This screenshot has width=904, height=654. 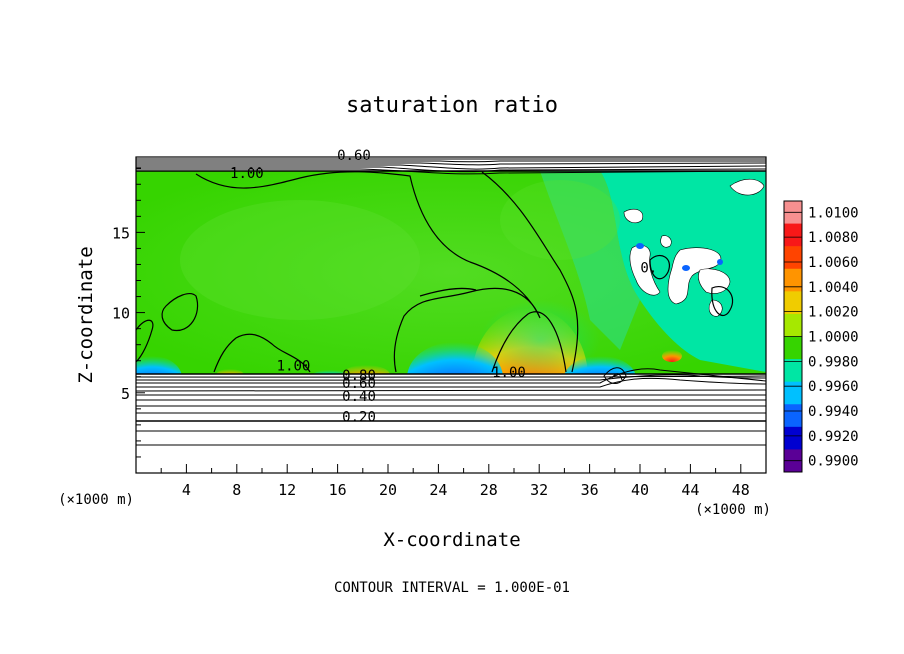 I want to click on contour-label: 0.20, so click(x=359, y=418).